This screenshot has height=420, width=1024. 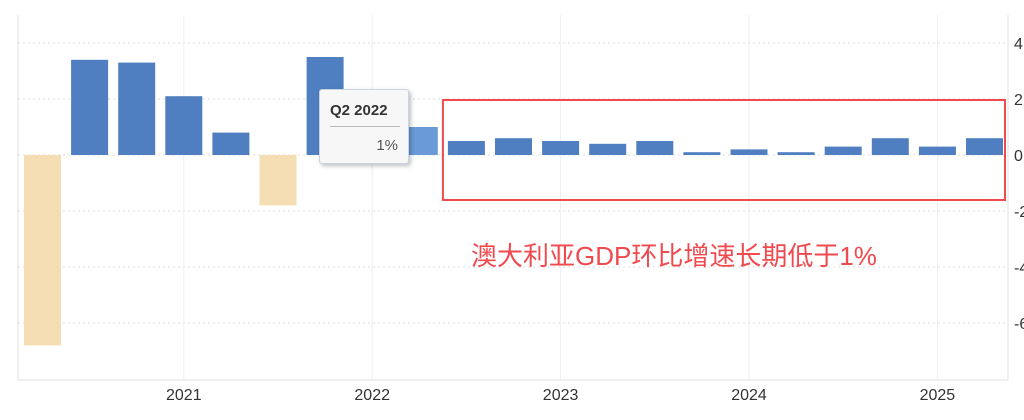 I want to click on bar-q3-2023, so click(x=655, y=148).